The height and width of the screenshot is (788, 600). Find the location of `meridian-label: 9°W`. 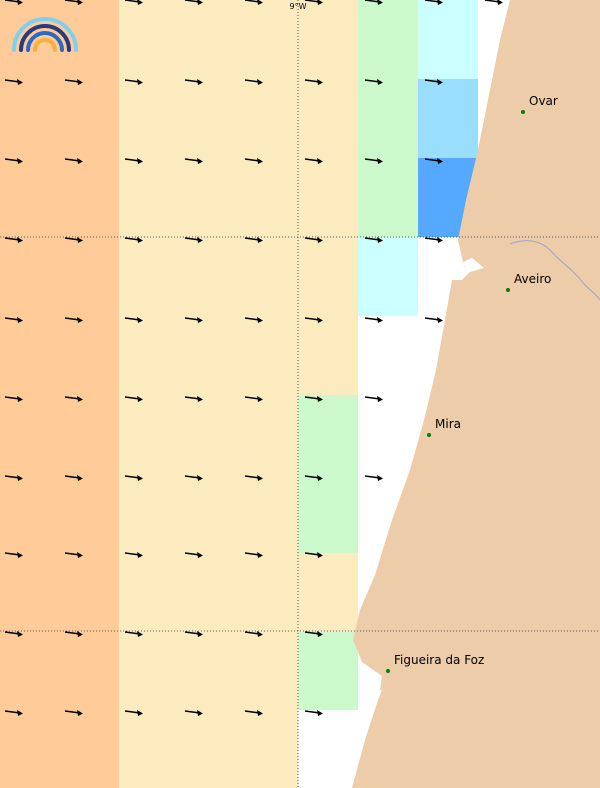

meridian-label: 9°W is located at coordinates (298, 6).